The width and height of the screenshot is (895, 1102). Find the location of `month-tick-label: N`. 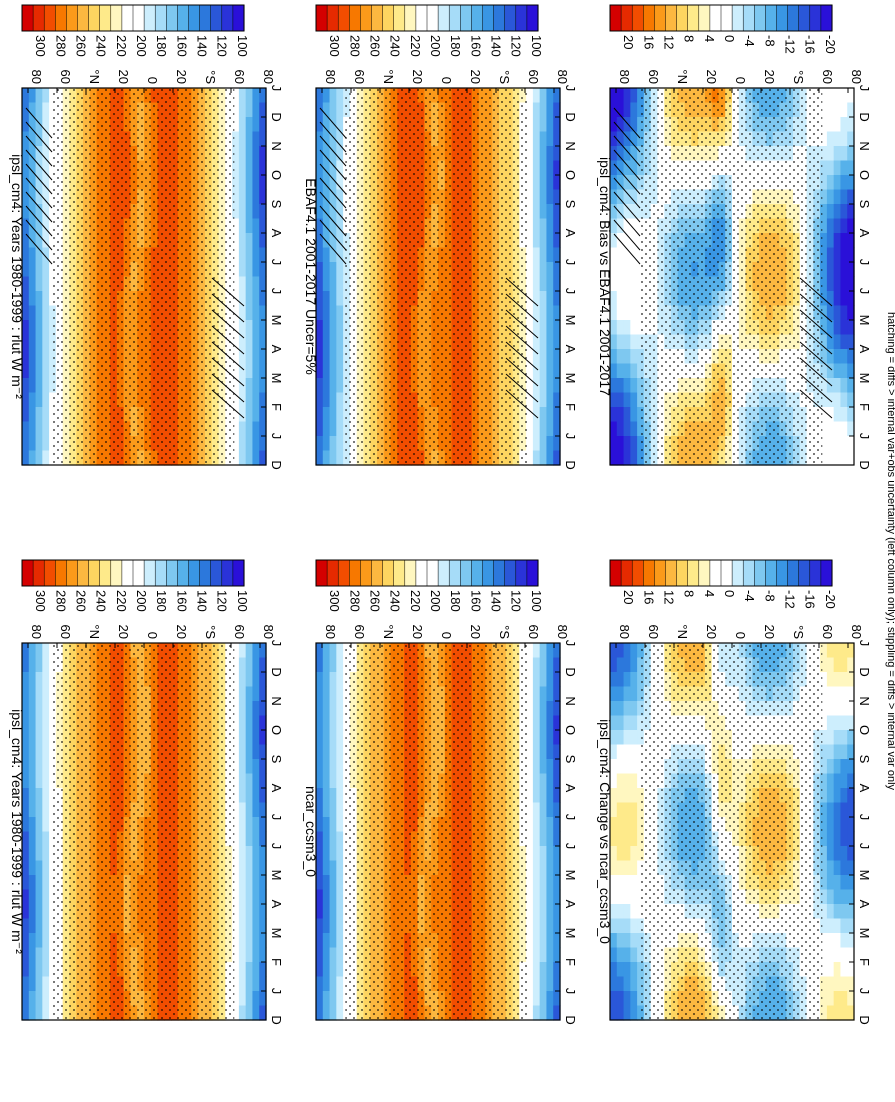

month-tick-label: N is located at coordinates (276, 700).